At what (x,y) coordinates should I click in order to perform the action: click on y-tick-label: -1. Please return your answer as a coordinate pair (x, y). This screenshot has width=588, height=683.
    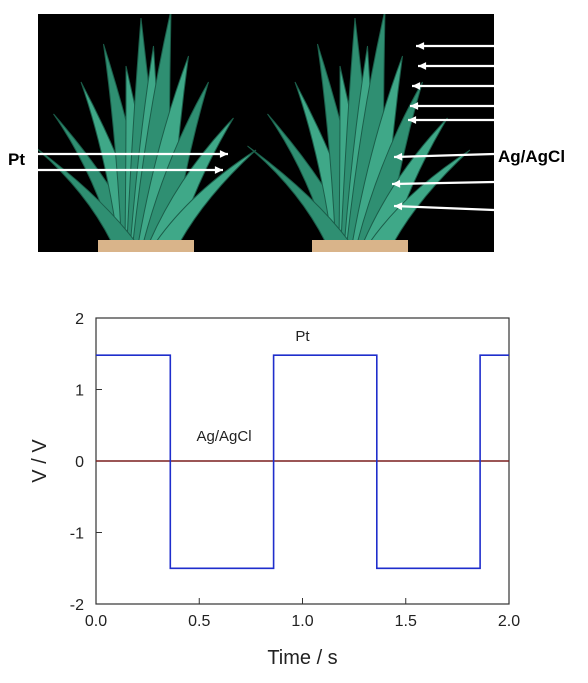
    Looking at the image, I should click on (77, 534).